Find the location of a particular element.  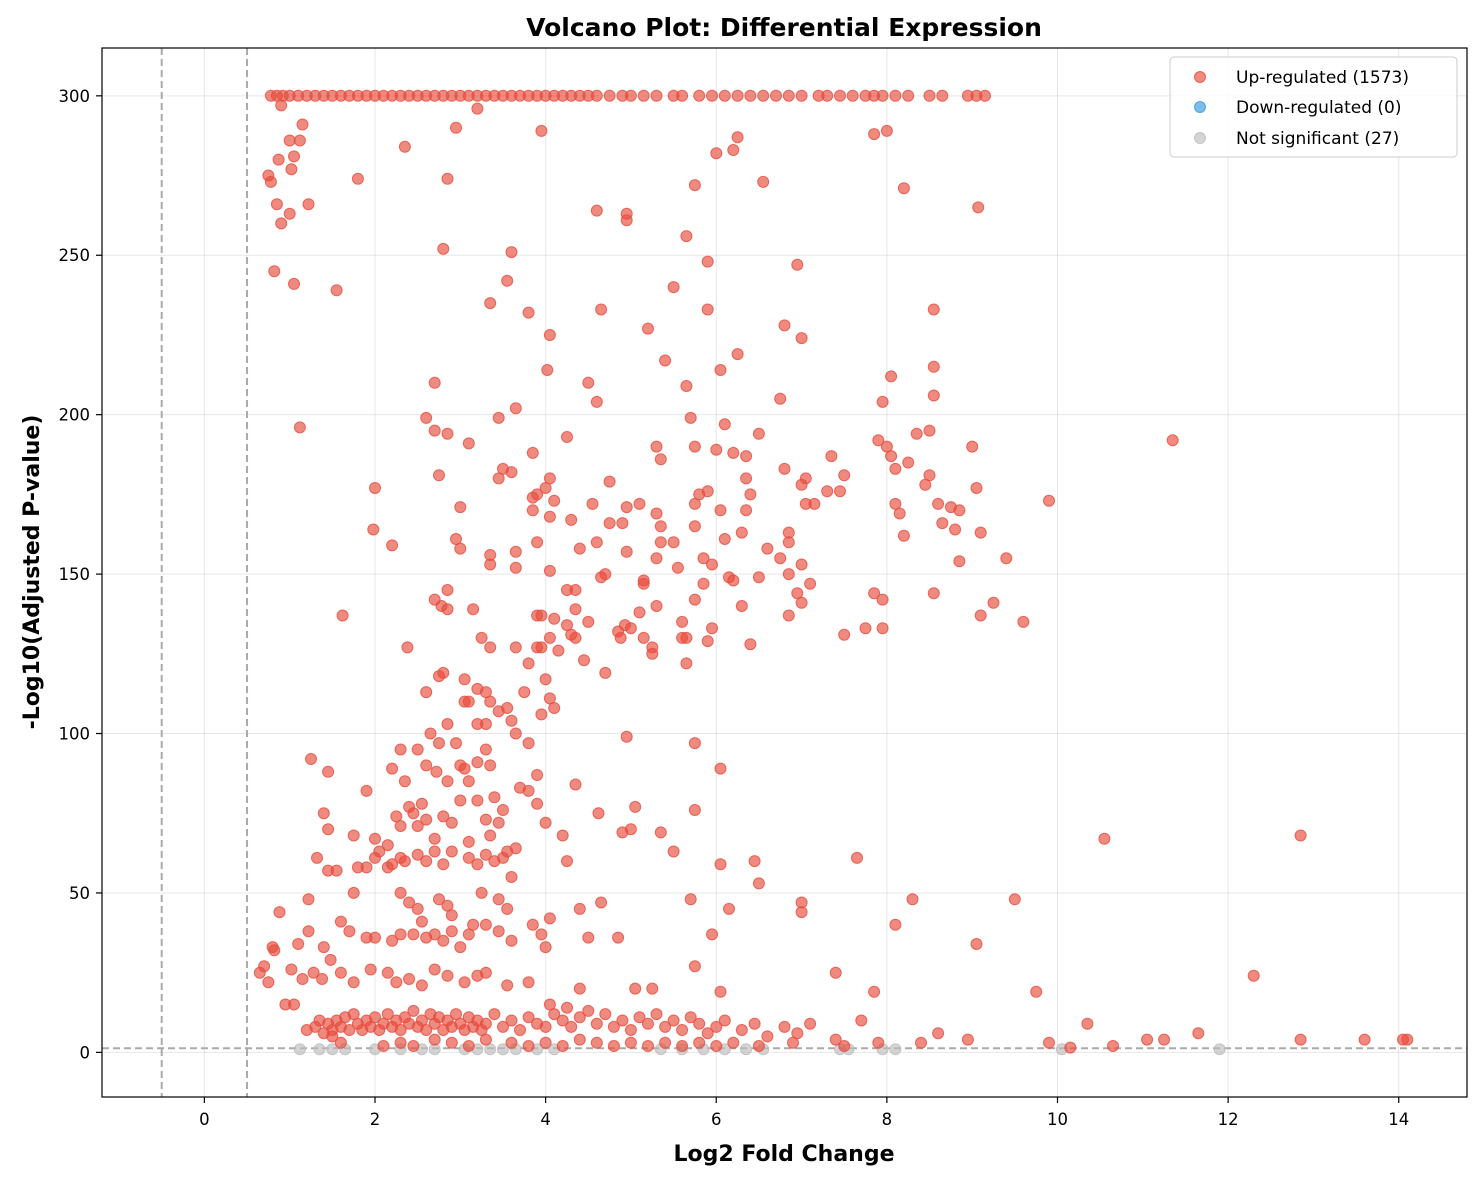

legend-marker-down-regulated is located at coordinates (1200, 107).